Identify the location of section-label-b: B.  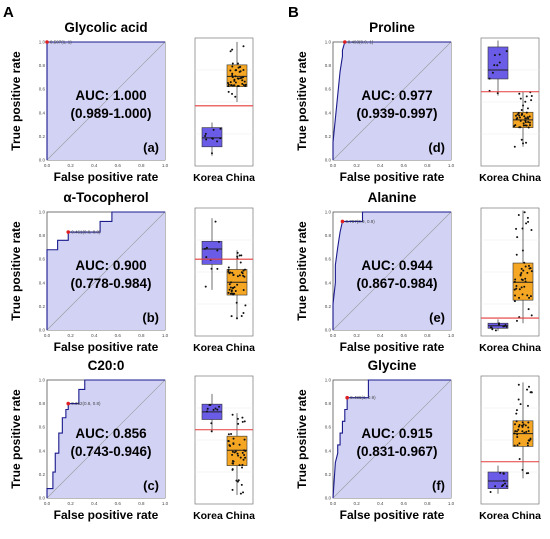
(293, 12).